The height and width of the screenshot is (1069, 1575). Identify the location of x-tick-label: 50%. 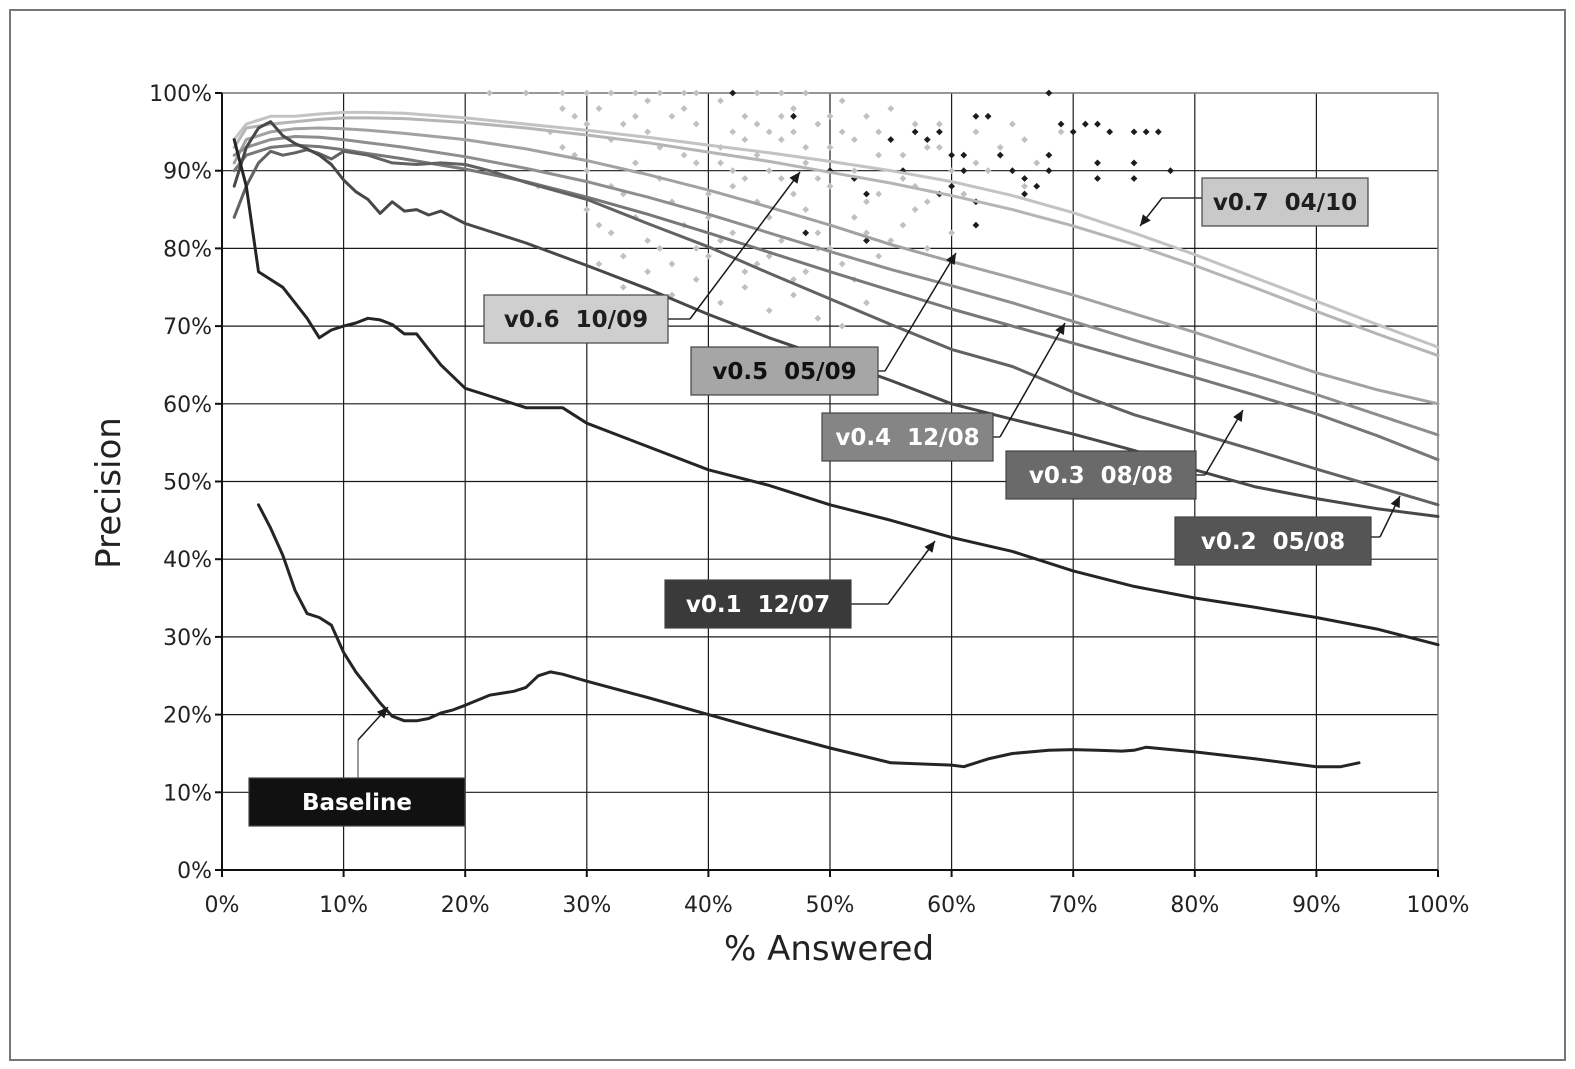
(830, 905).